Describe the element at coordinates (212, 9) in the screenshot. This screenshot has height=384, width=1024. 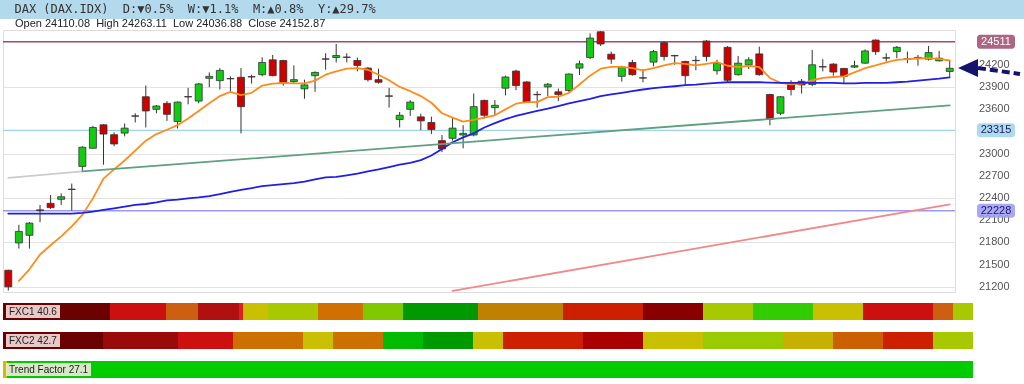
I see `text: W:▼1.1%` at that location.